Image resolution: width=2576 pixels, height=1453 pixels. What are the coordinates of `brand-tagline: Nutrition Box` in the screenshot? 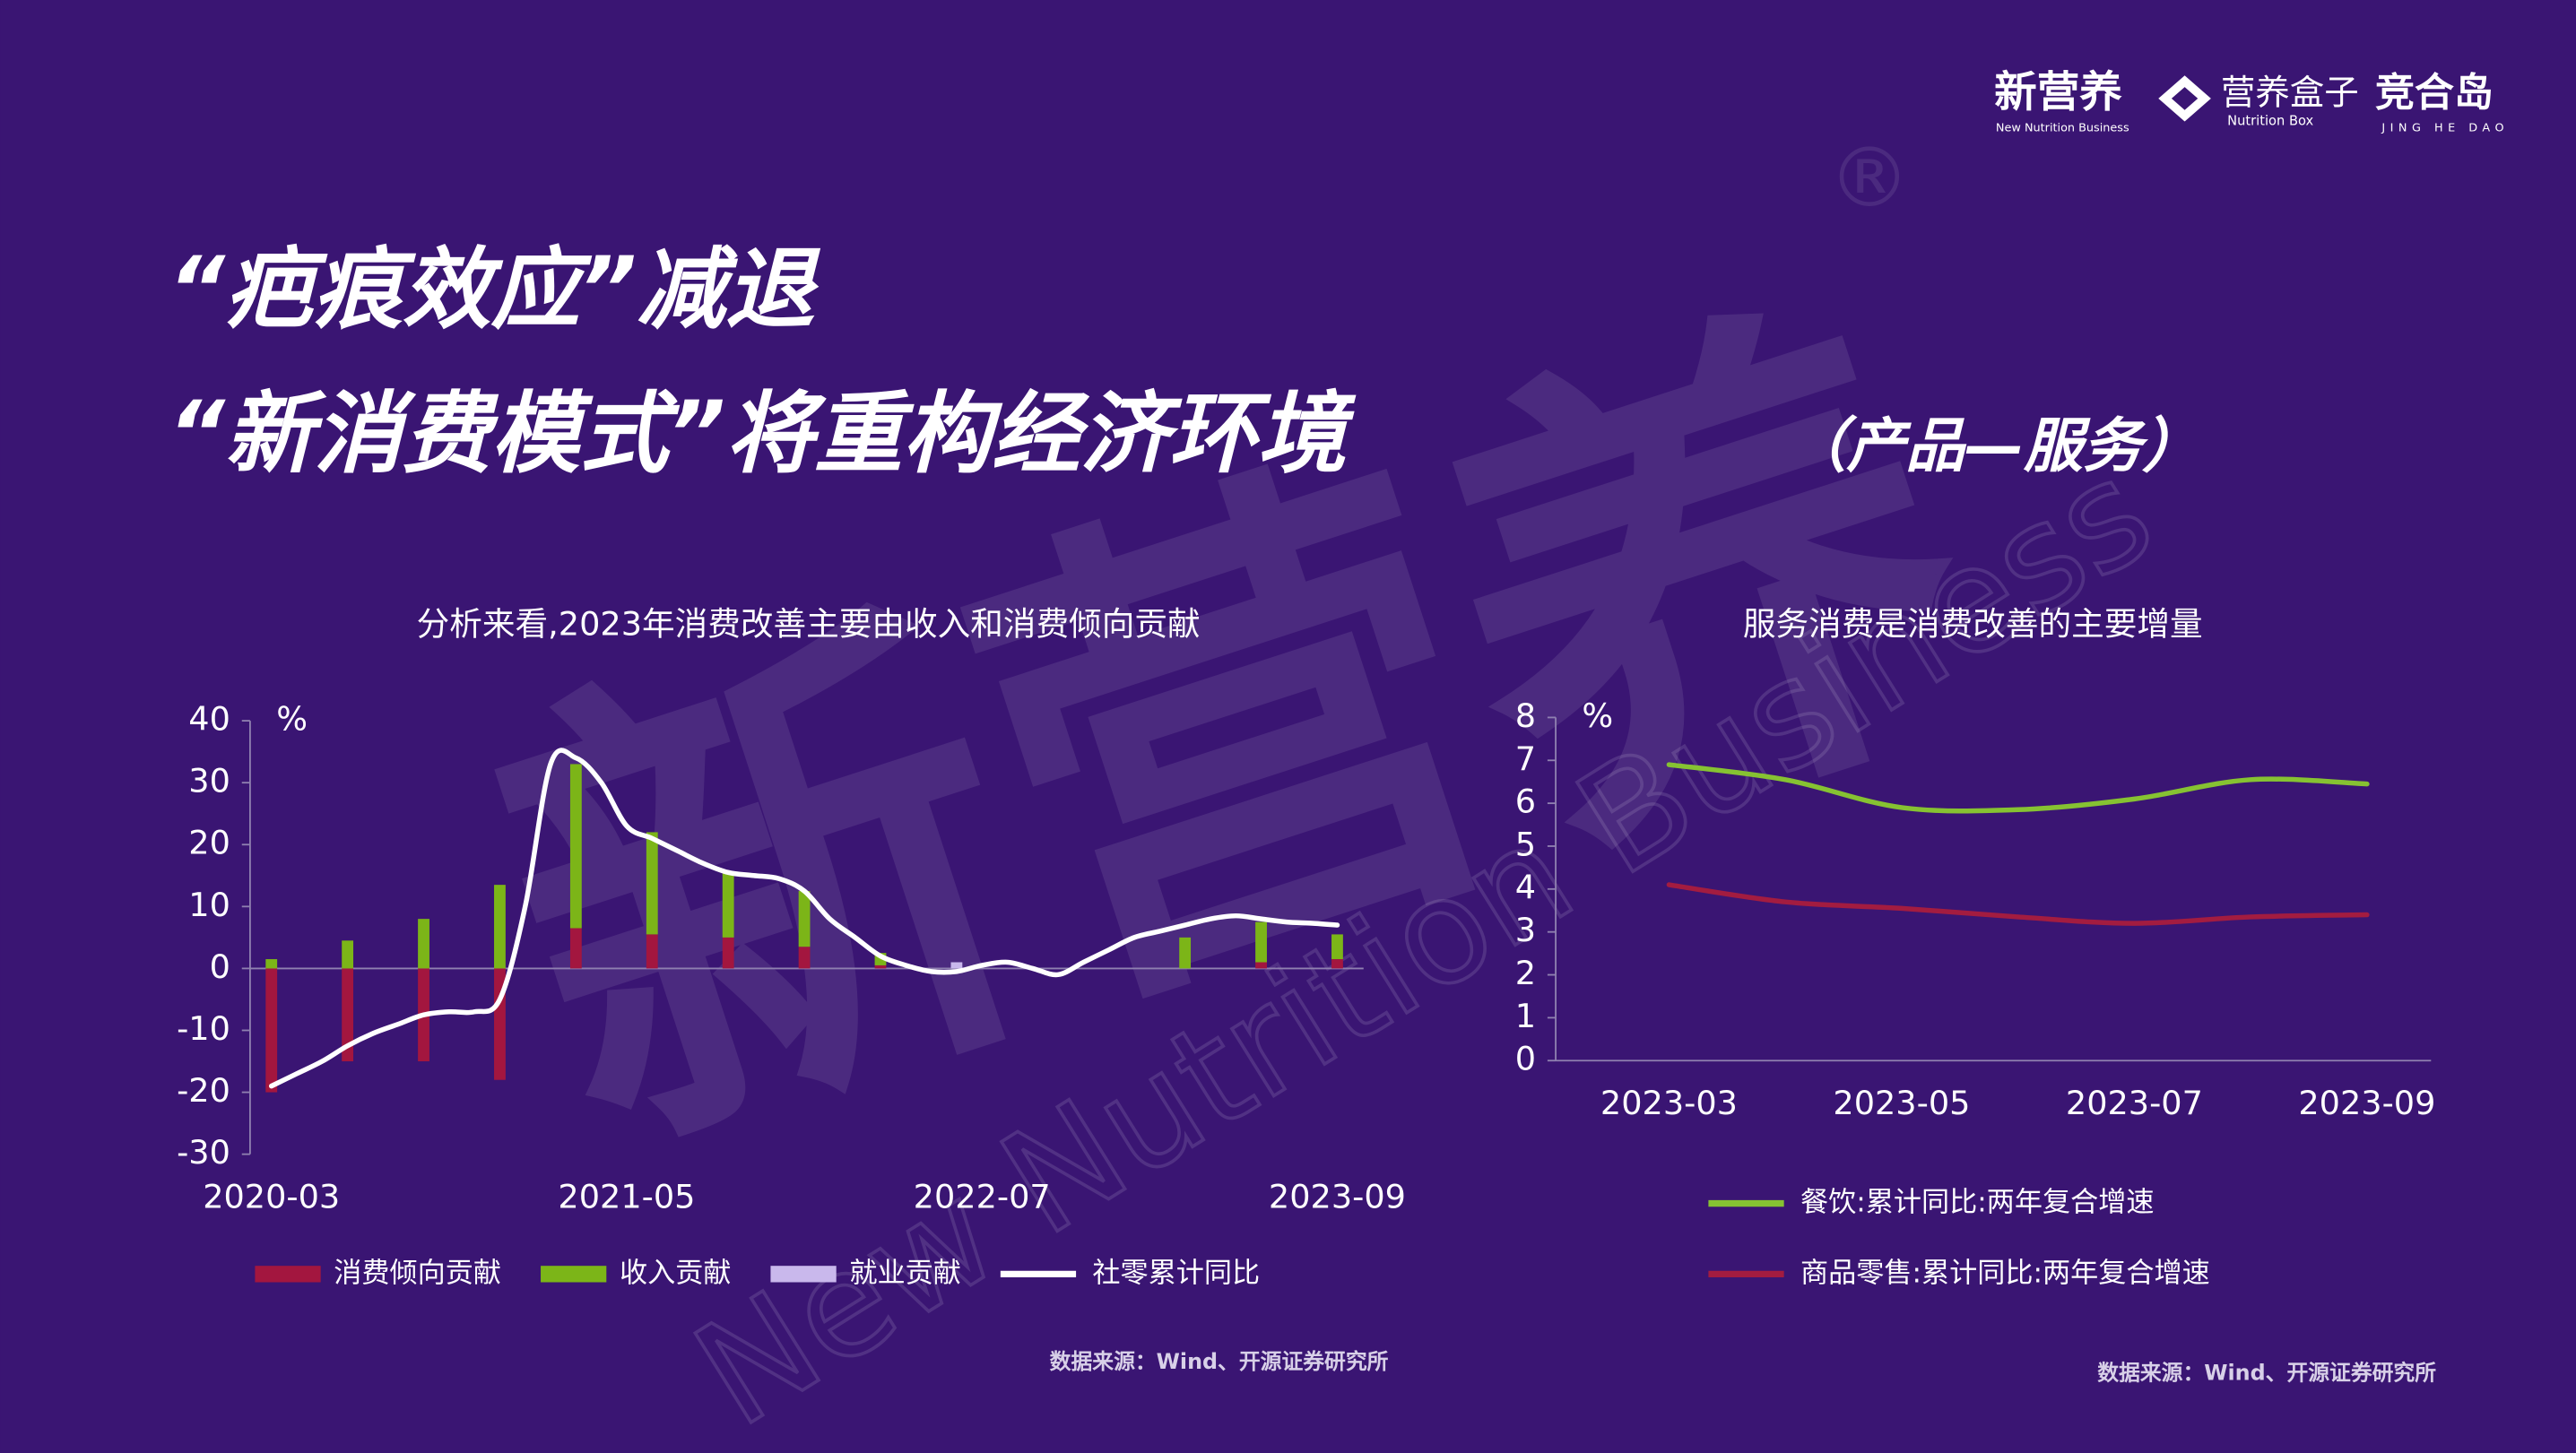 It's located at (2270, 121).